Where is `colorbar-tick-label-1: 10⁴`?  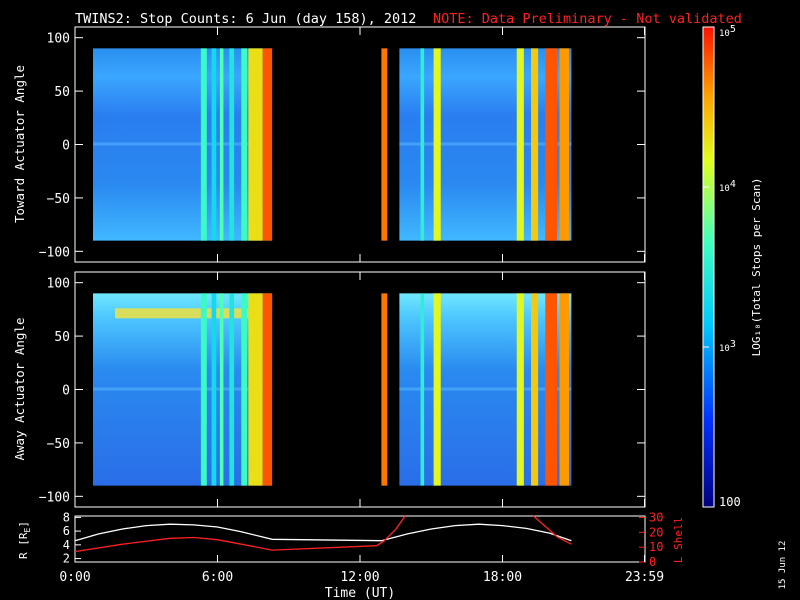
colorbar-tick-label-1: 10⁴ is located at coordinates (727, 186).